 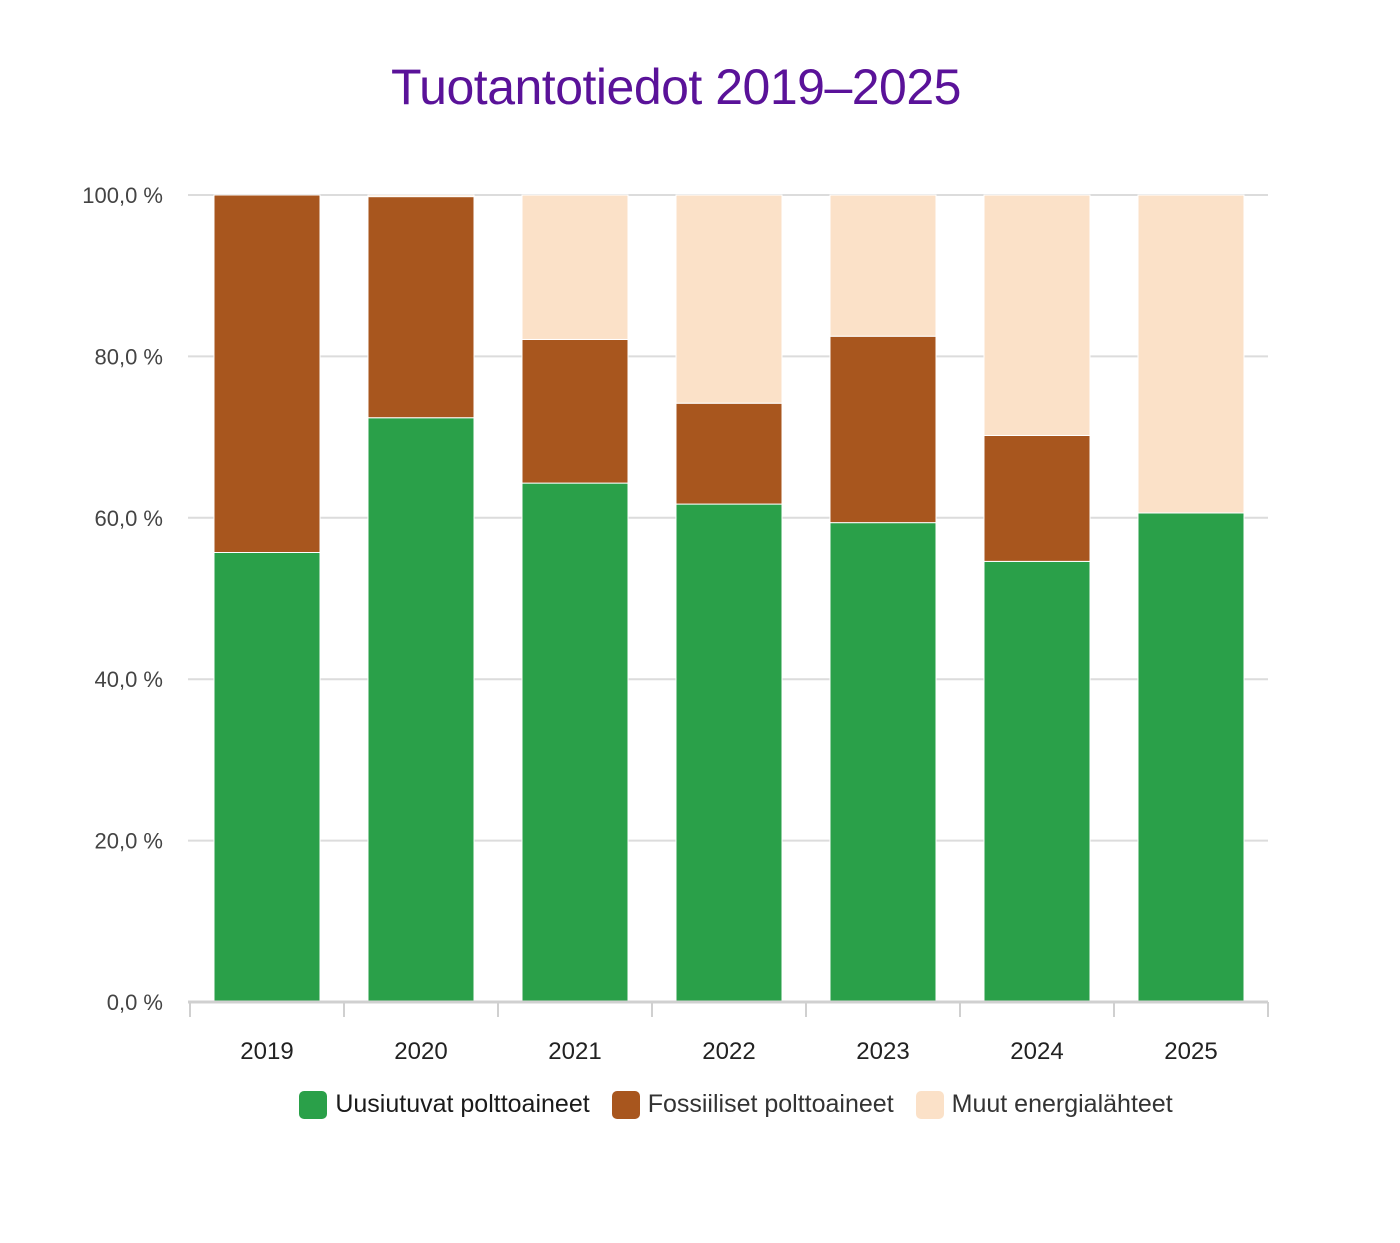 I want to click on y-tick-label: 80,0 %, so click(x=129, y=356).